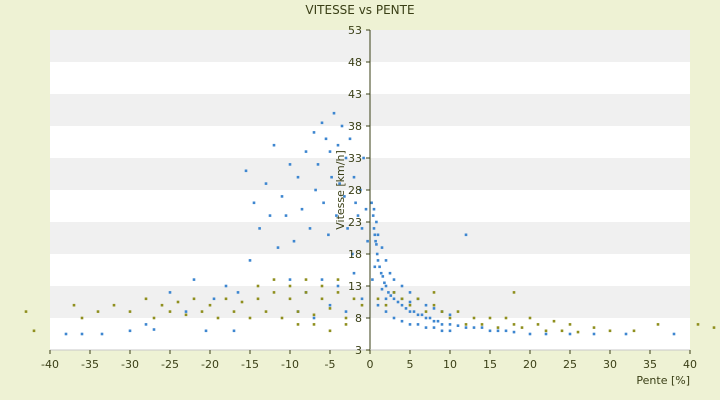 This screenshot has width=720, height=400. Describe the element at coordinates (358, 318) in the screenshot. I see `y-tick-label: 8` at that location.